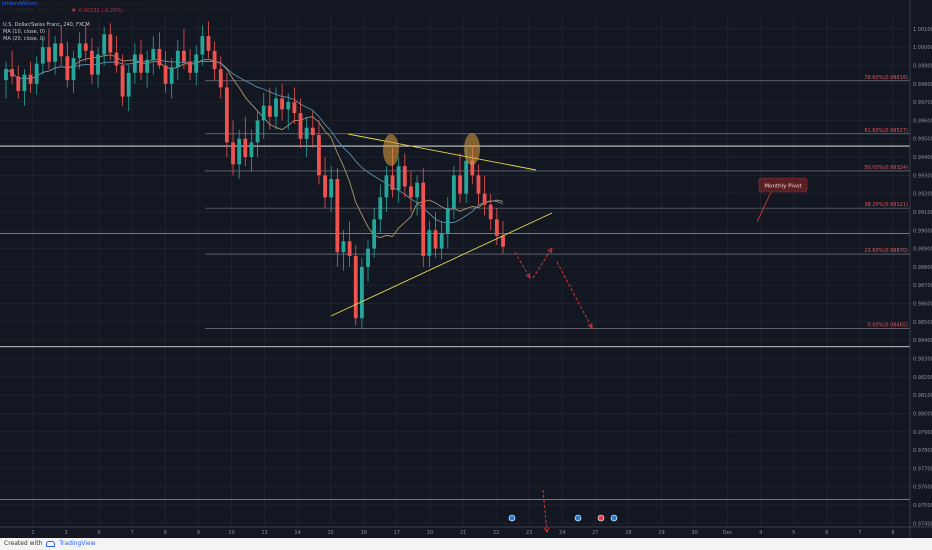 This screenshot has width=932, height=550. Describe the element at coordinates (430, 533) in the screenshot. I see `x-tick-label: 20` at that location.